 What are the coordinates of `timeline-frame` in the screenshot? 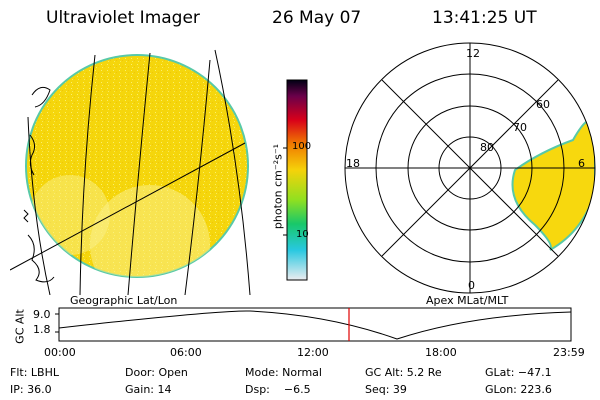 It's located at (315, 324).